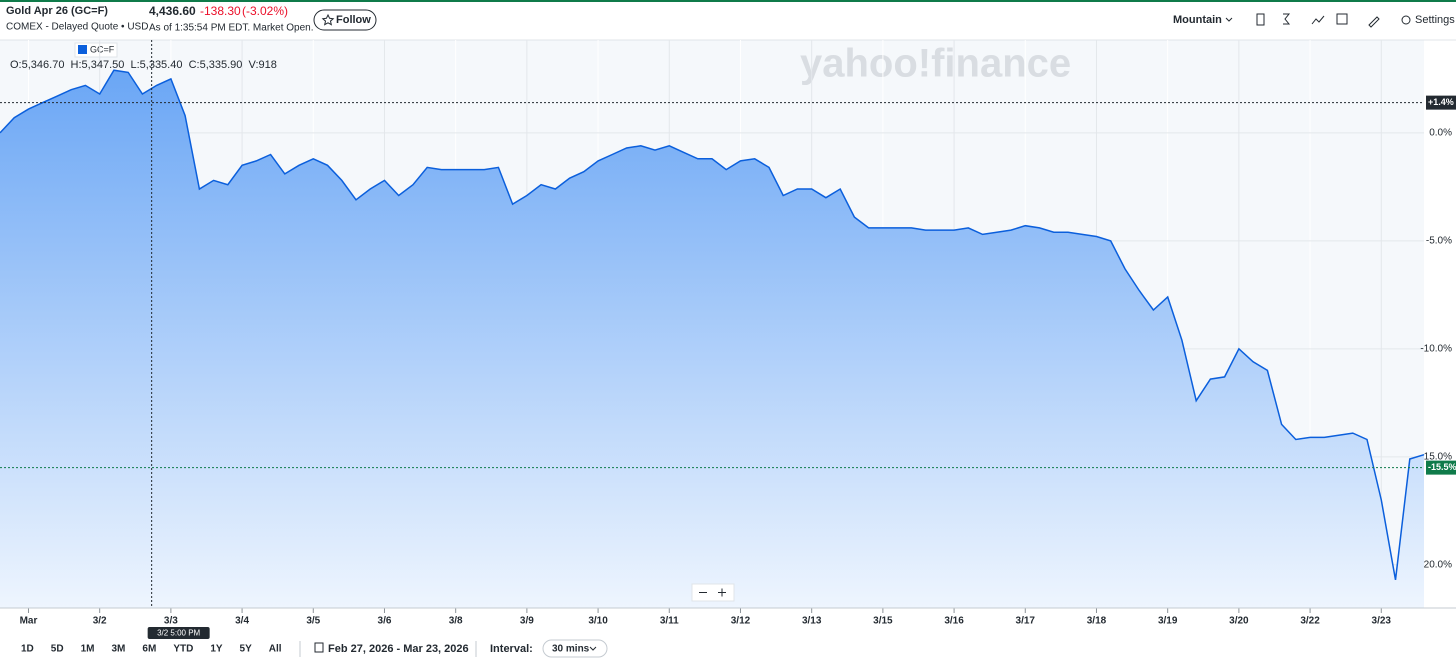 The image size is (1456, 658). I want to click on legend-symbol: GC=F, so click(102, 49).